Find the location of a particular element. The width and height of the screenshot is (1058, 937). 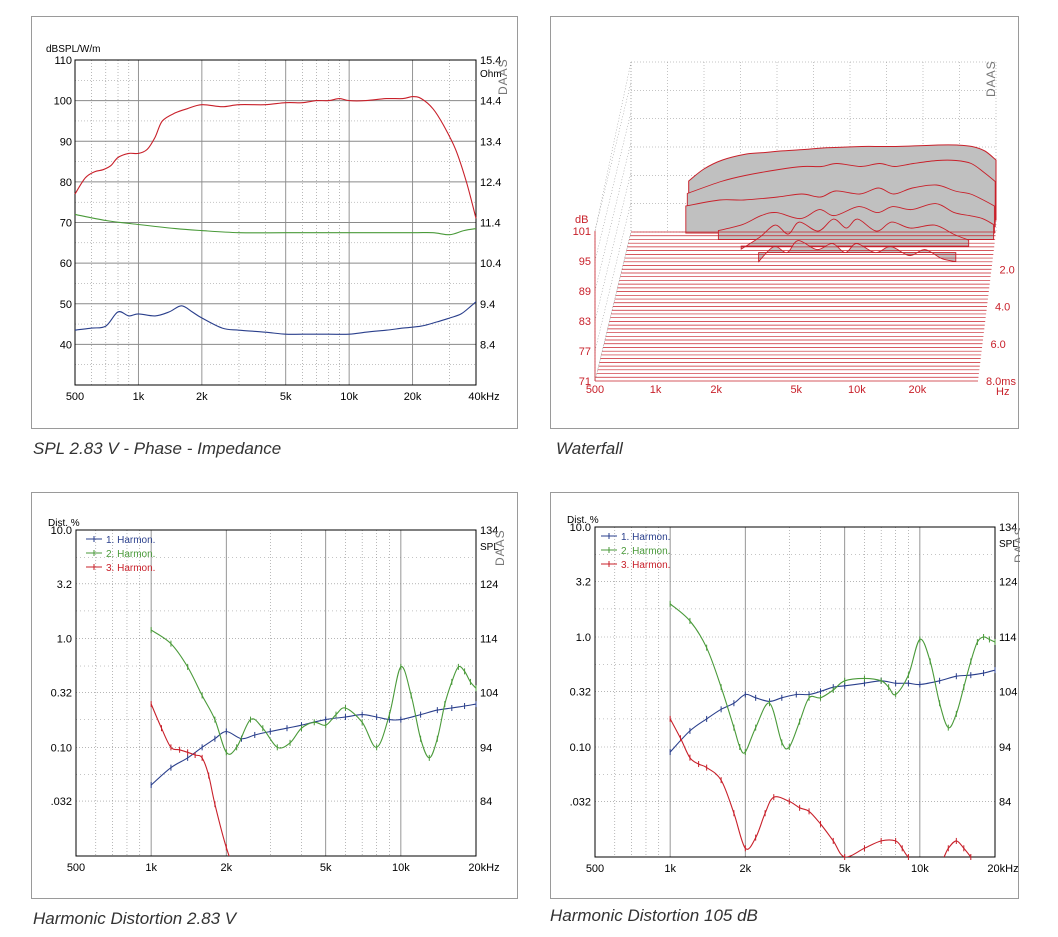

y-axis-label: dB is located at coordinates (581, 220).